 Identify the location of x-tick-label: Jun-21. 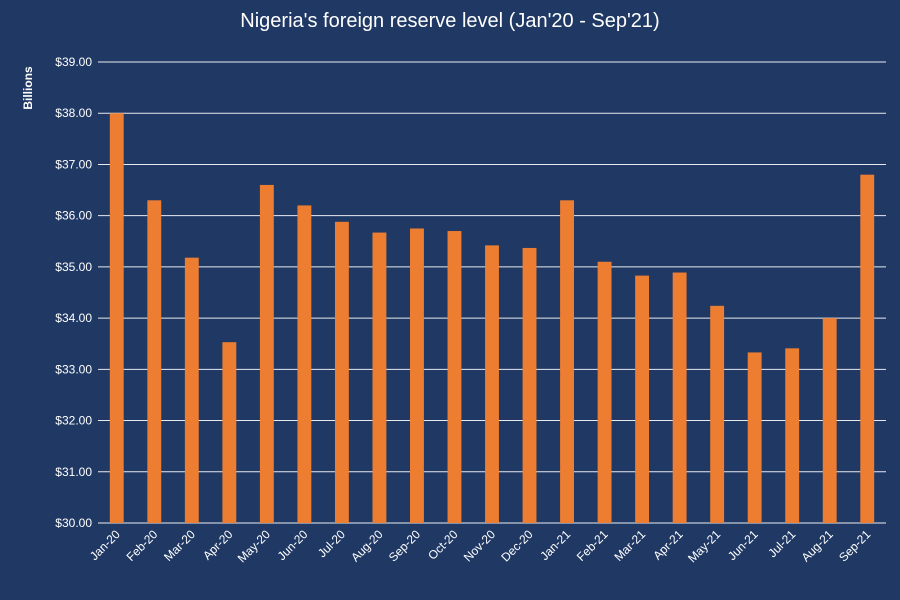
(743, 545).